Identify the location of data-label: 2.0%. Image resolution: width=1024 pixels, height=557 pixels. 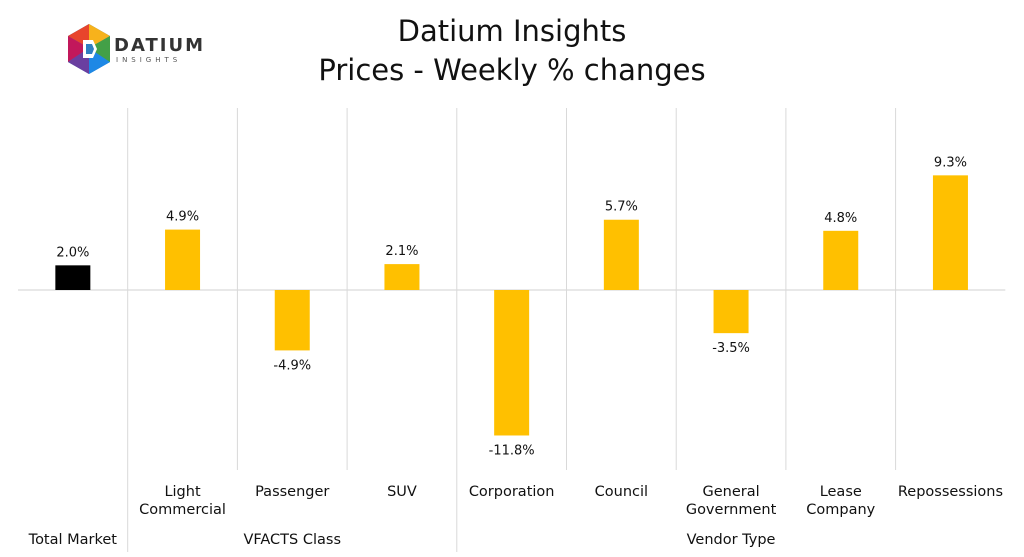
(72, 252).